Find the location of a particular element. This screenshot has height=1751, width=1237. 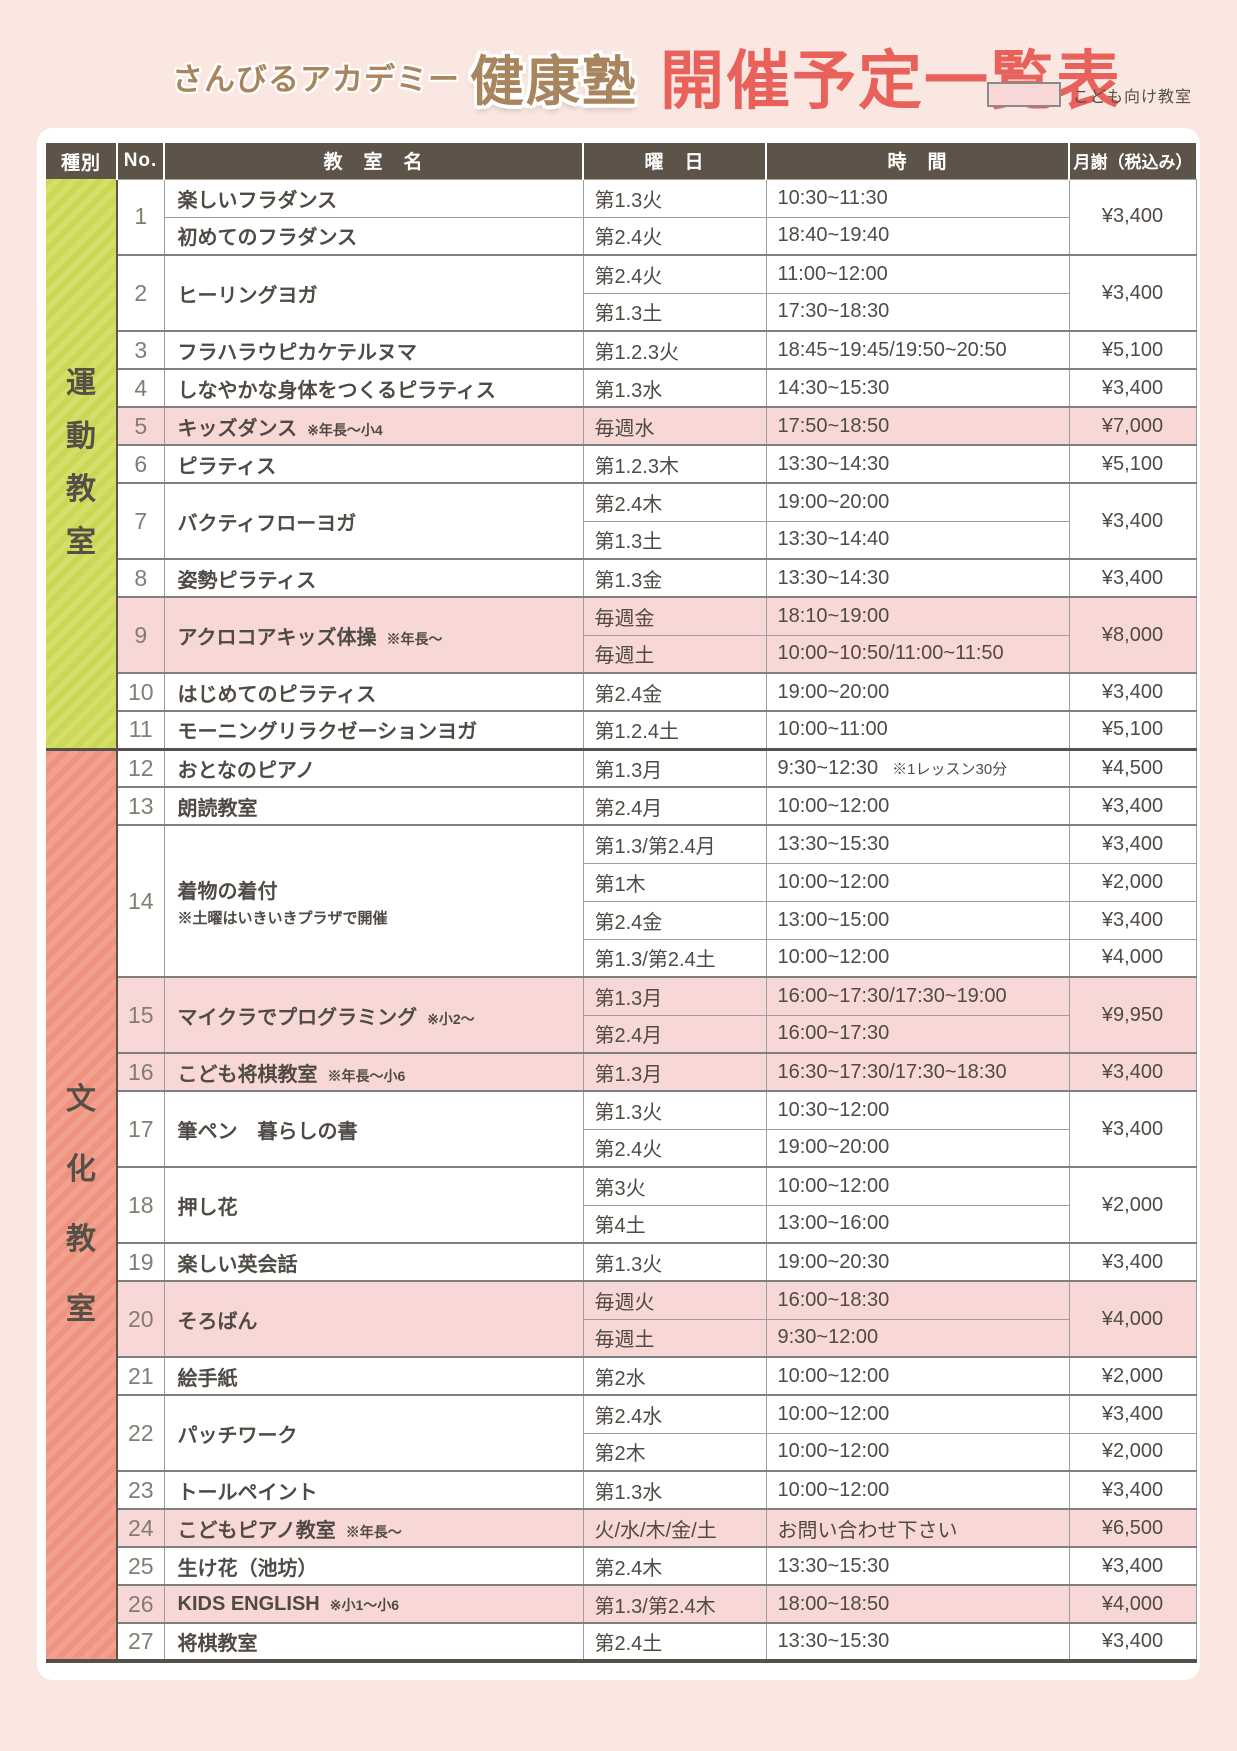

day-cell: 毎週土 is located at coordinates (674, 1338).